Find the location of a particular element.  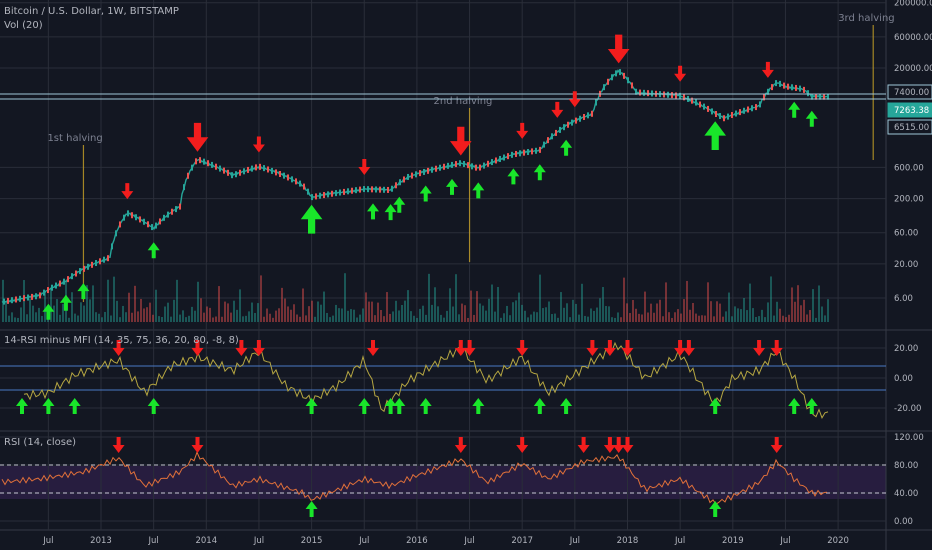

x-tick-label: 2013 is located at coordinates (101, 541).